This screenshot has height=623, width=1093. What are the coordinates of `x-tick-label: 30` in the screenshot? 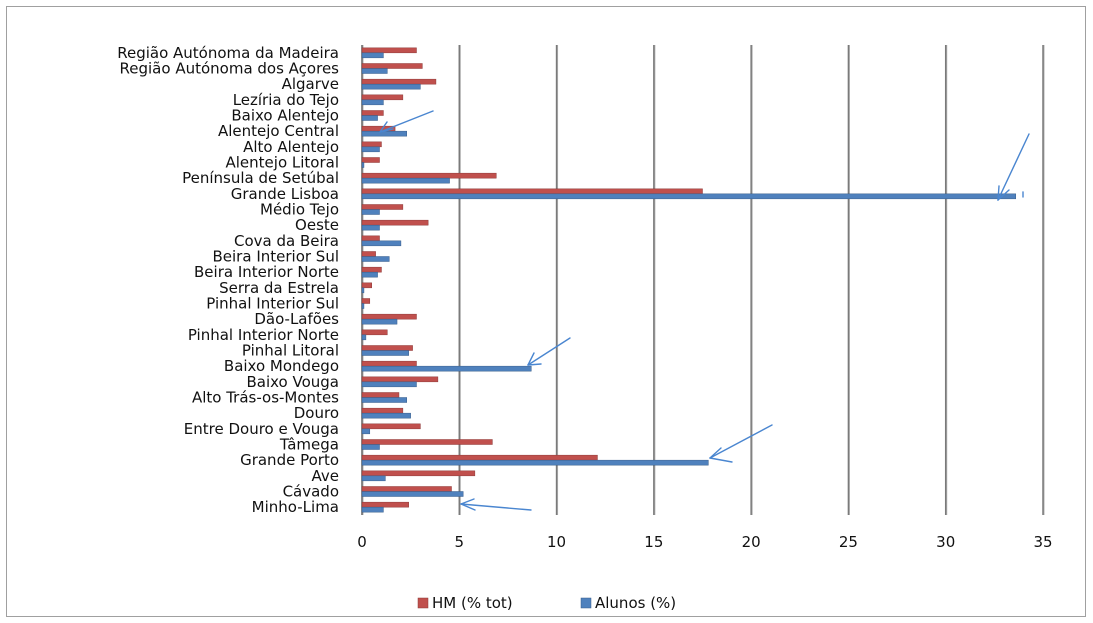 It's located at (945, 542).